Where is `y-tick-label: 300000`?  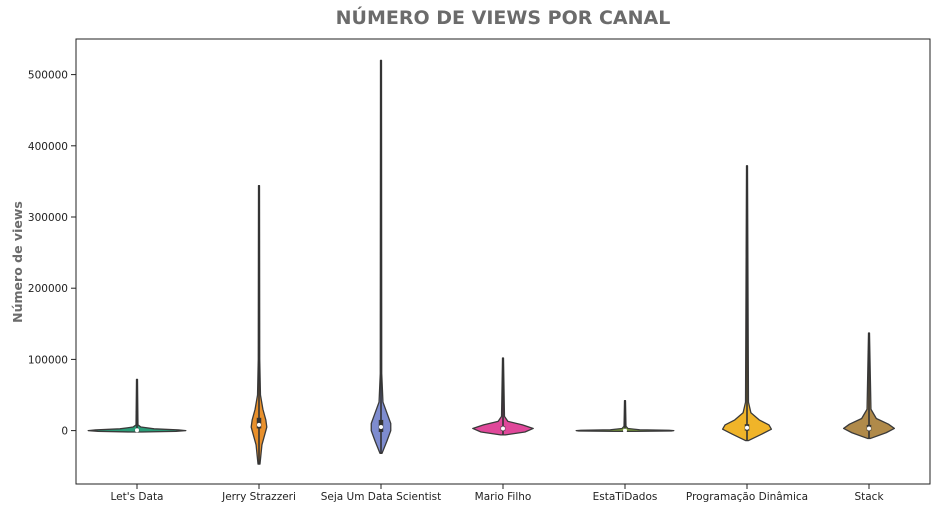 y-tick-label: 300000 is located at coordinates (48, 218).